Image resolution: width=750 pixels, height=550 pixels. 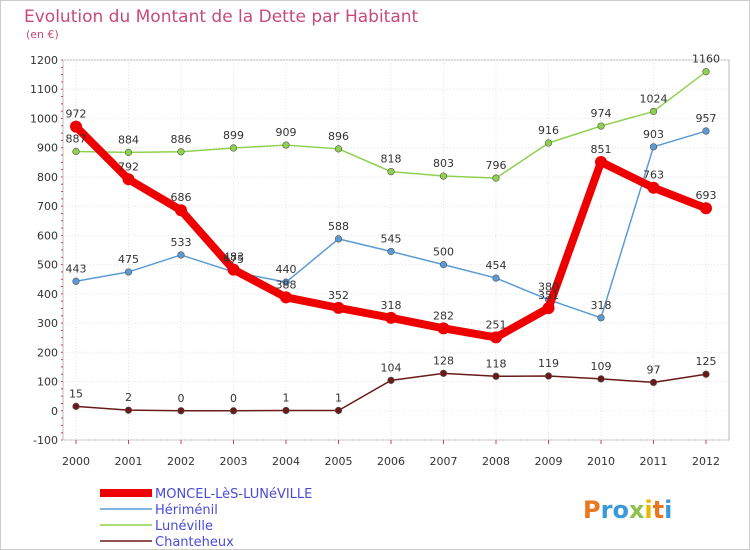 What do you see at coordinates (443, 315) in the screenshot?
I see `data-label: 282` at bounding box center [443, 315].